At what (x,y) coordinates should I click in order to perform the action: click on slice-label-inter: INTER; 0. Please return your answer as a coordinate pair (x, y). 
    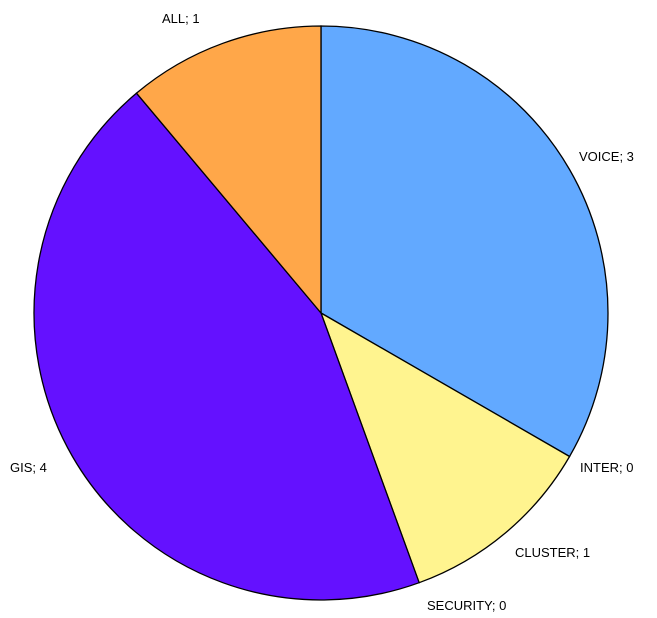
    Looking at the image, I should click on (606, 467).